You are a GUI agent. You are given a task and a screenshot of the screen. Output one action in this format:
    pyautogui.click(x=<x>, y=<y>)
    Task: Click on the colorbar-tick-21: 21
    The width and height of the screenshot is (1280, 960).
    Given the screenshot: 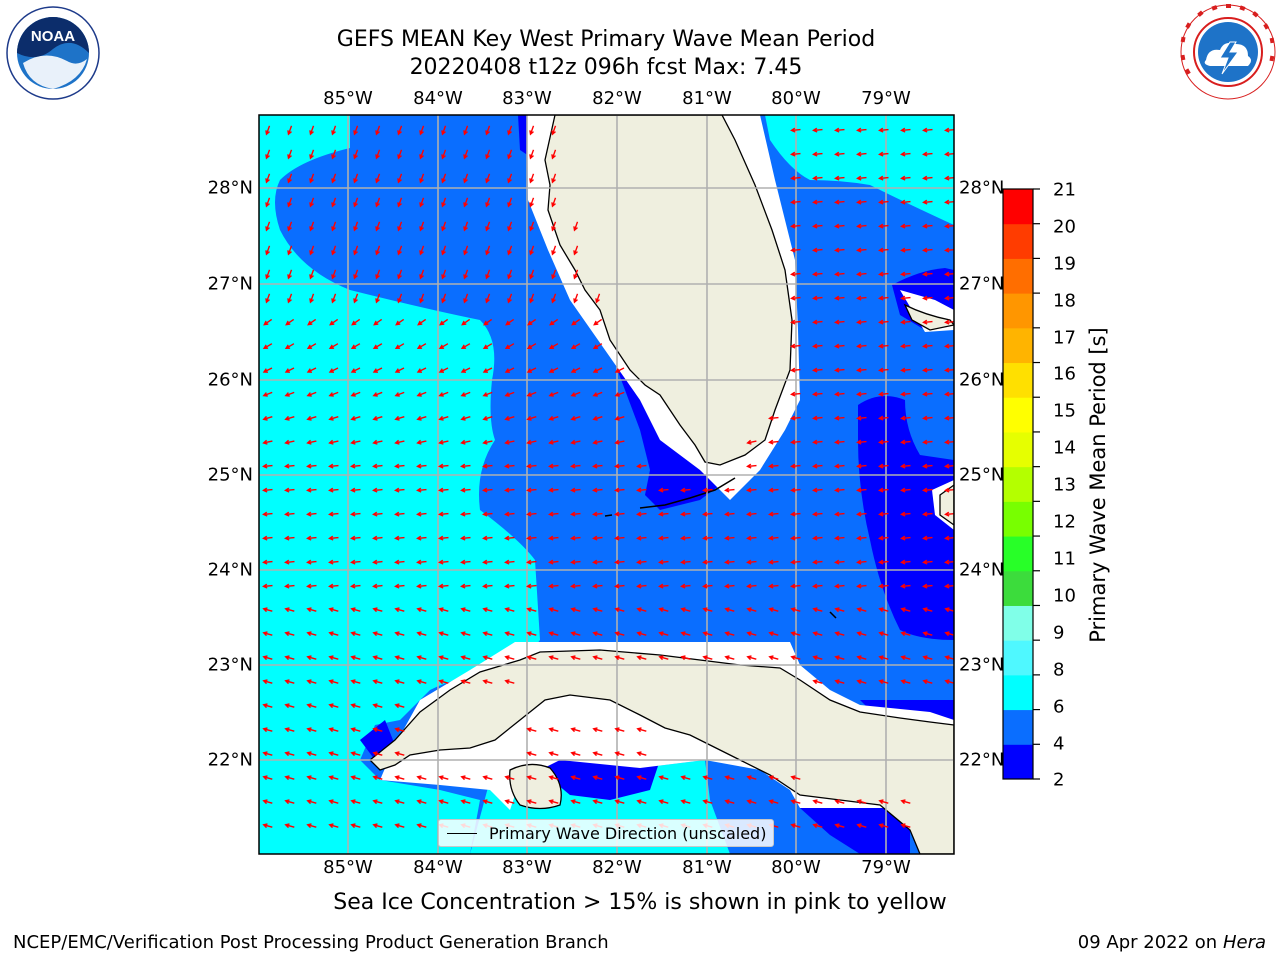 What is the action you would take?
    pyautogui.click(x=1064, y=190)
    